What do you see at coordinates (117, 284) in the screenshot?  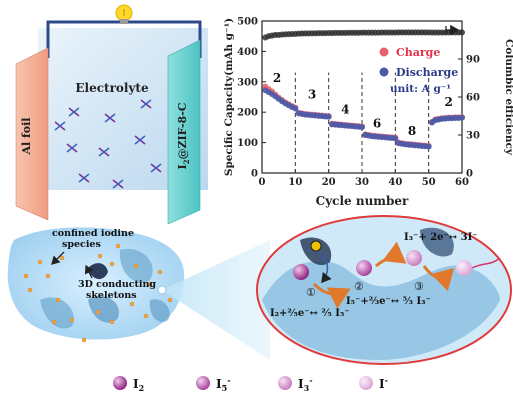 I see `skeleton-label-line1: 3D conducting` at bounding box center [117, 284].